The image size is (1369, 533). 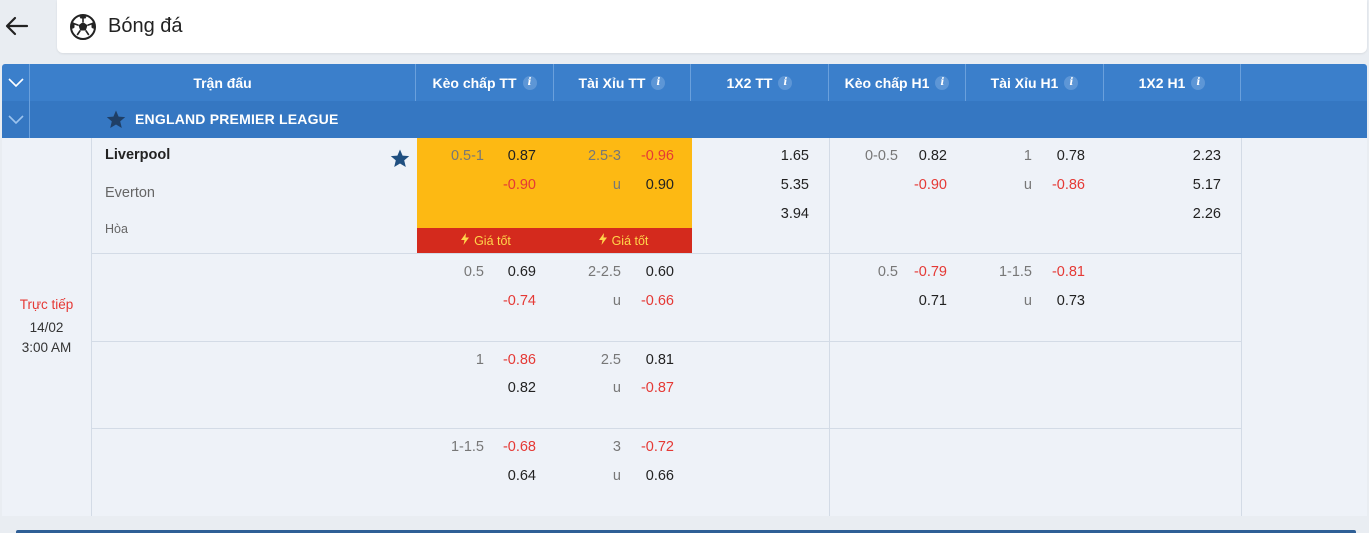 I want to click on odds-value: -0.72, so click(x=657, y=447).